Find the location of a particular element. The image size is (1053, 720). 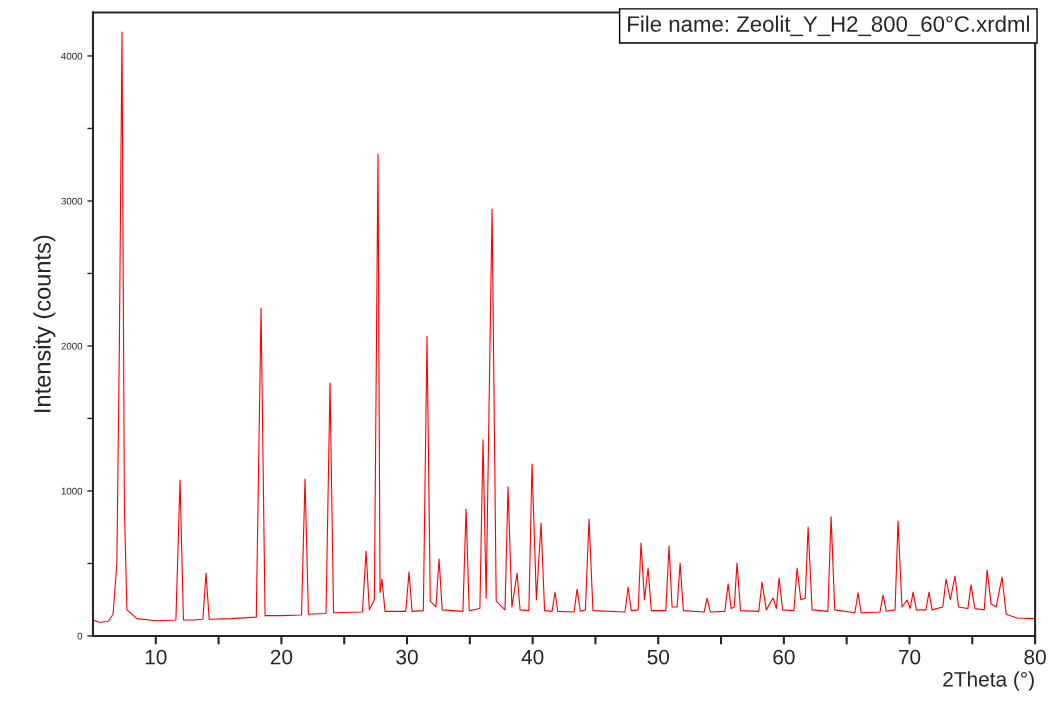

x-tick-label: 10 is located at coordinates (156, 657).